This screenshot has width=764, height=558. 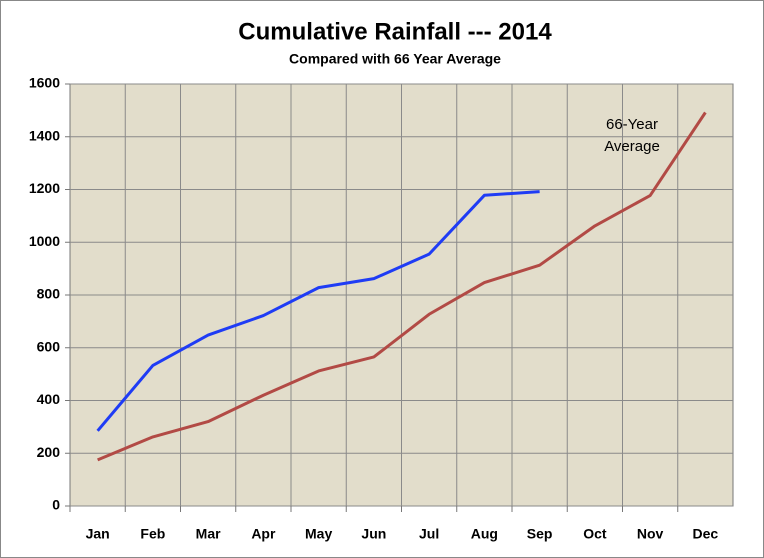 What do you see at coordinates (49, 294) in the screenshot?
I see `y-tick-label: 800` at bounding box center [49, 294].